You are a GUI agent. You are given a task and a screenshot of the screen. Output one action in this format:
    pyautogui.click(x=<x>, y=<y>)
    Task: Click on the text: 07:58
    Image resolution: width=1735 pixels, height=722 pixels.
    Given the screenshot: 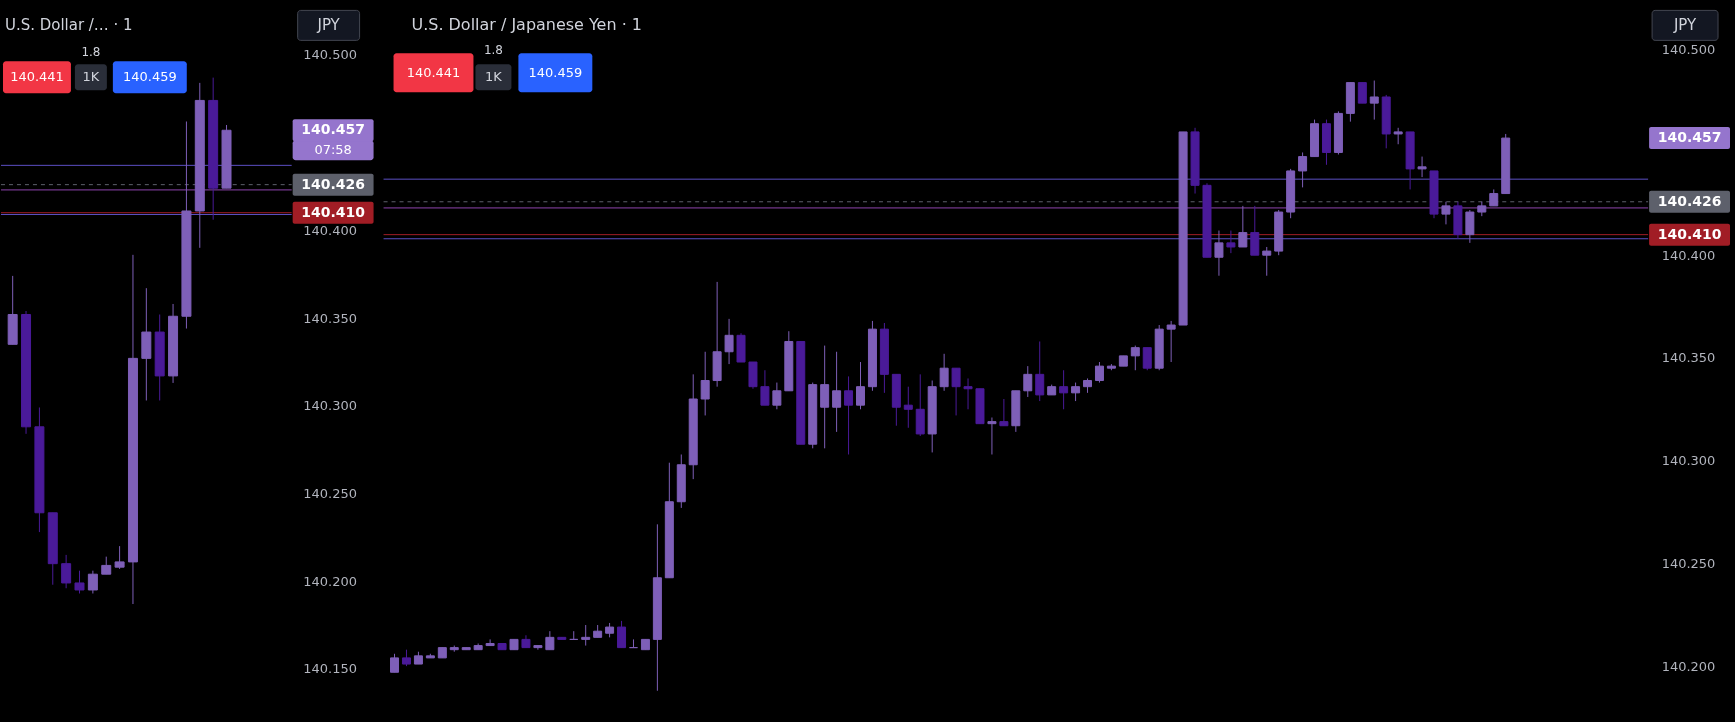 What is the action you would take?
    pyautogui.click(x=333, y=150)
    